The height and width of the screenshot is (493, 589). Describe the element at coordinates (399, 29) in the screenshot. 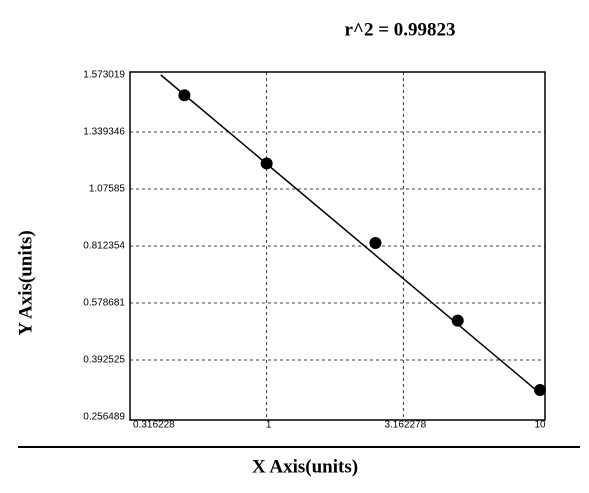

I see `chart-title: r^2 = 0.99823` at that location.